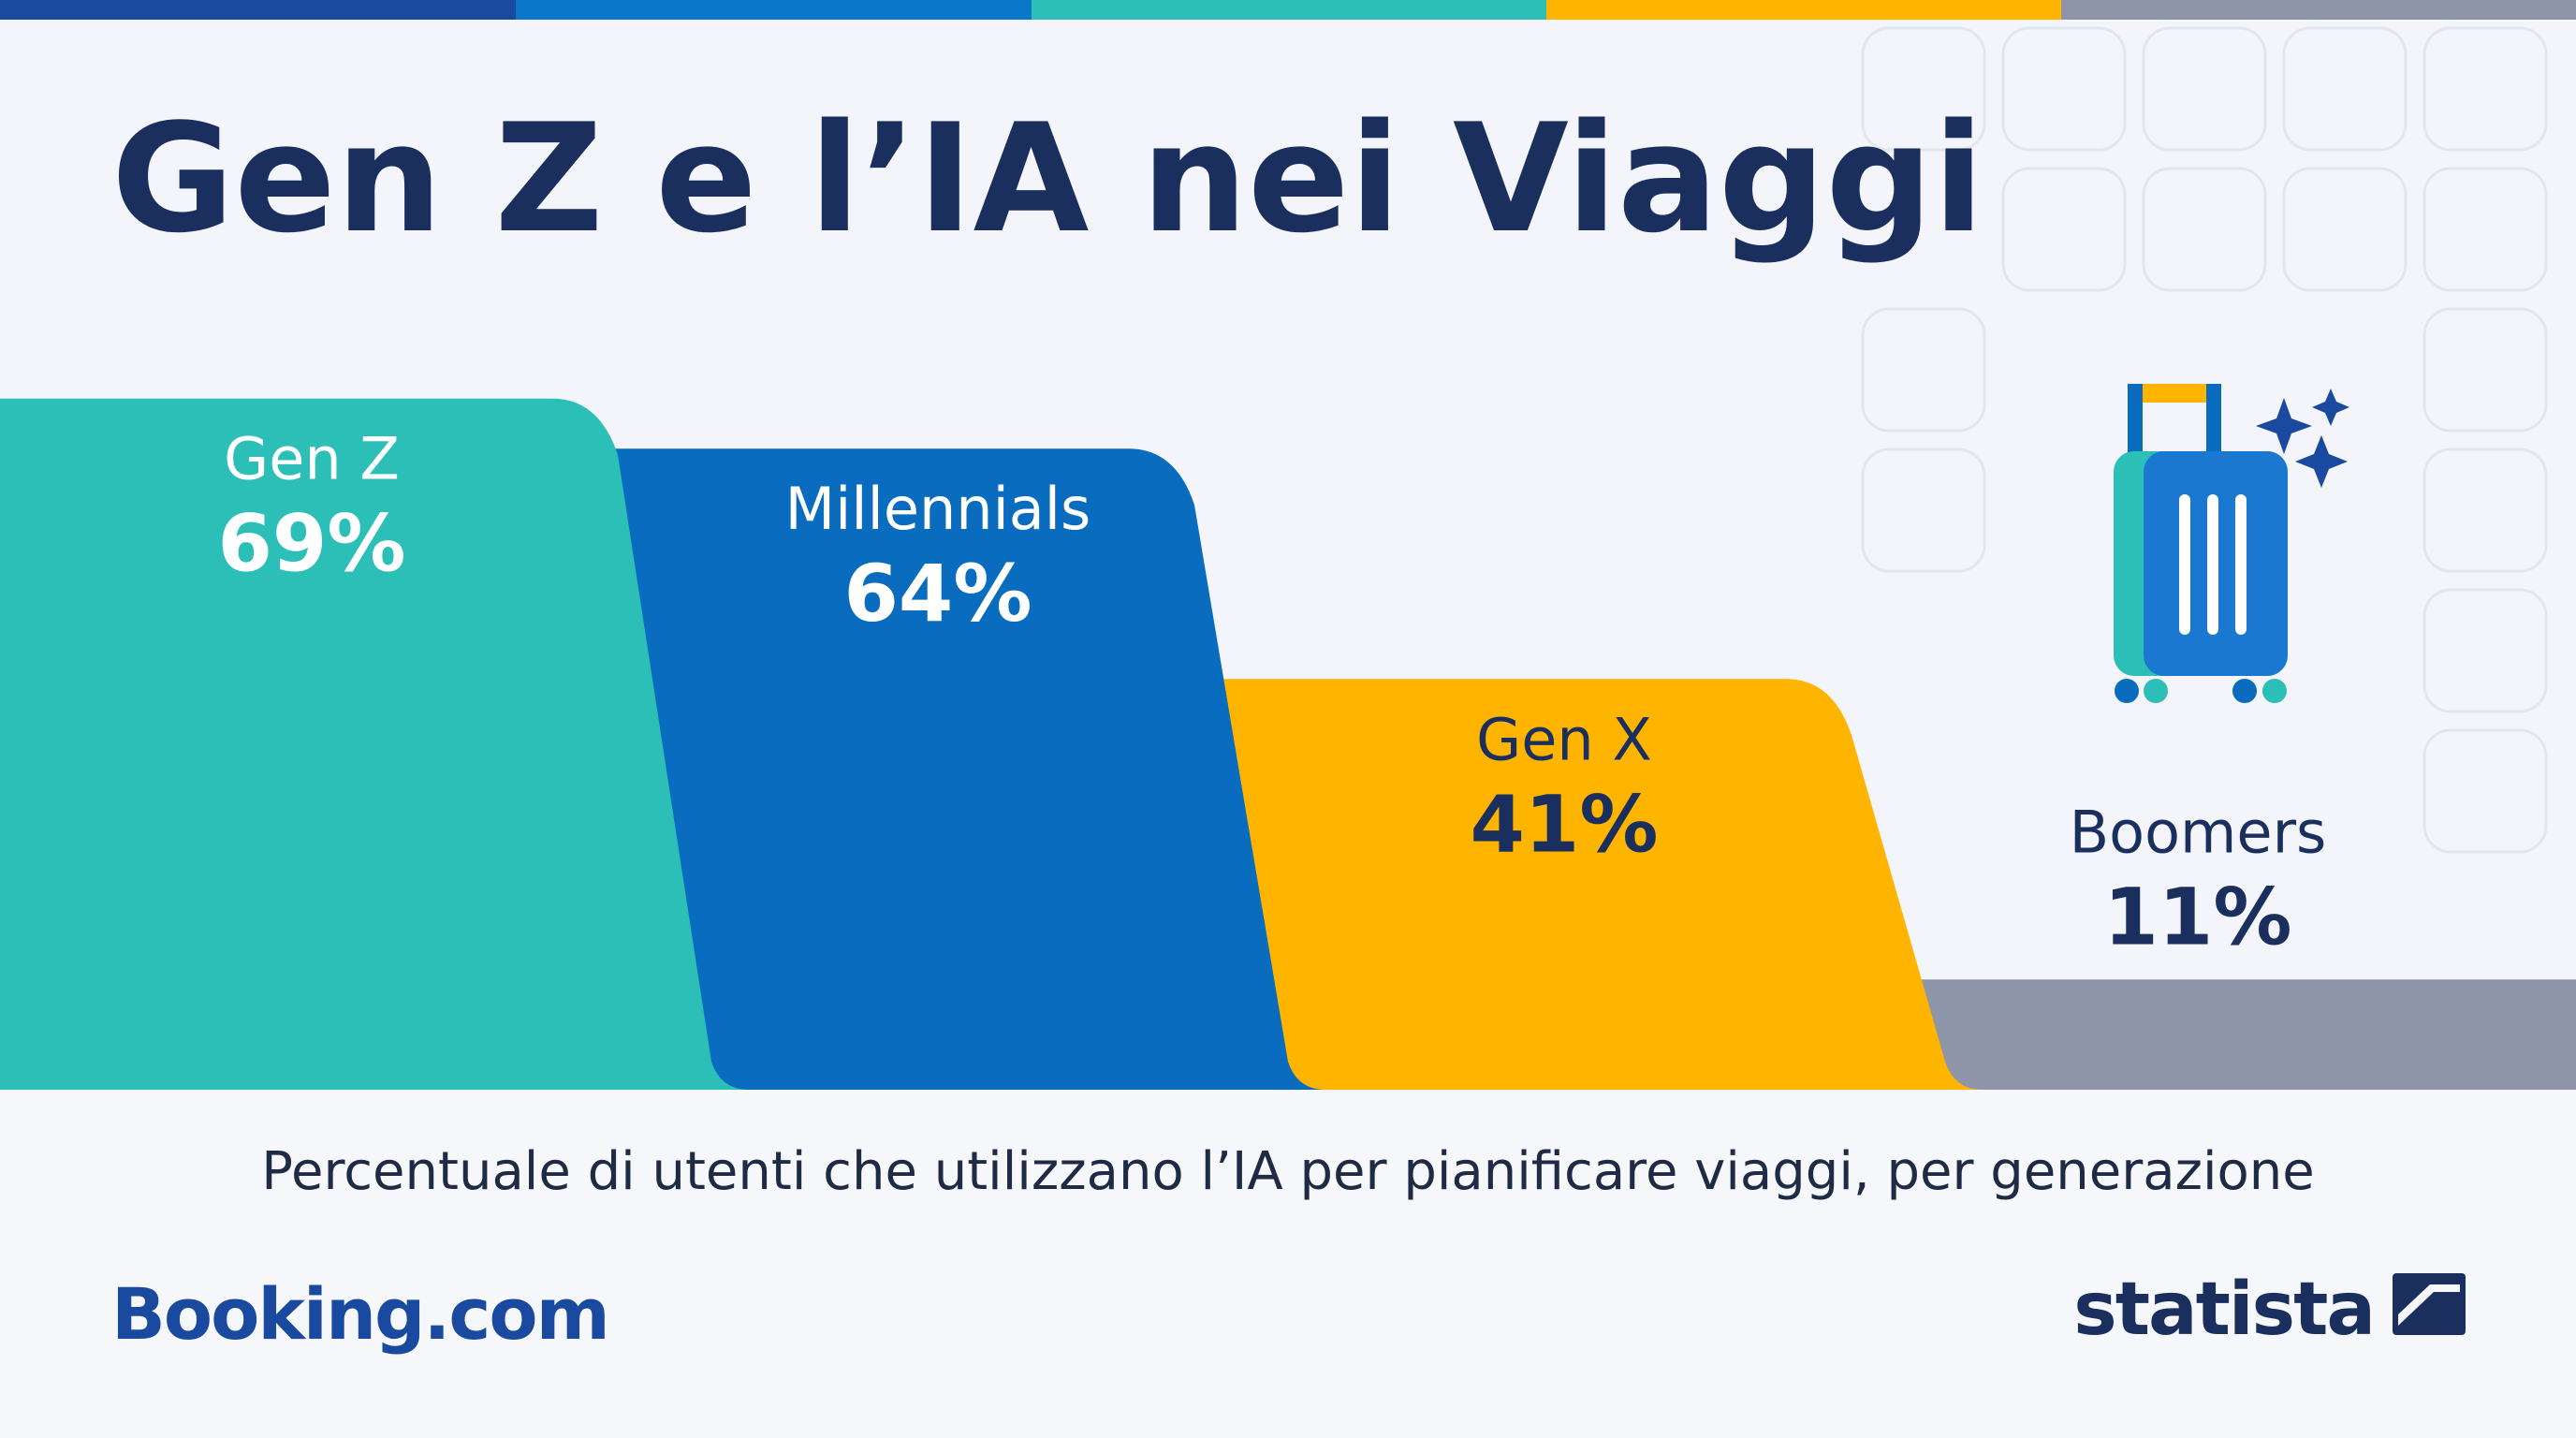  Describe the element at coordinates (359, 1314) in the screenshot. I see `brand-logo: Booking.com` at that location.